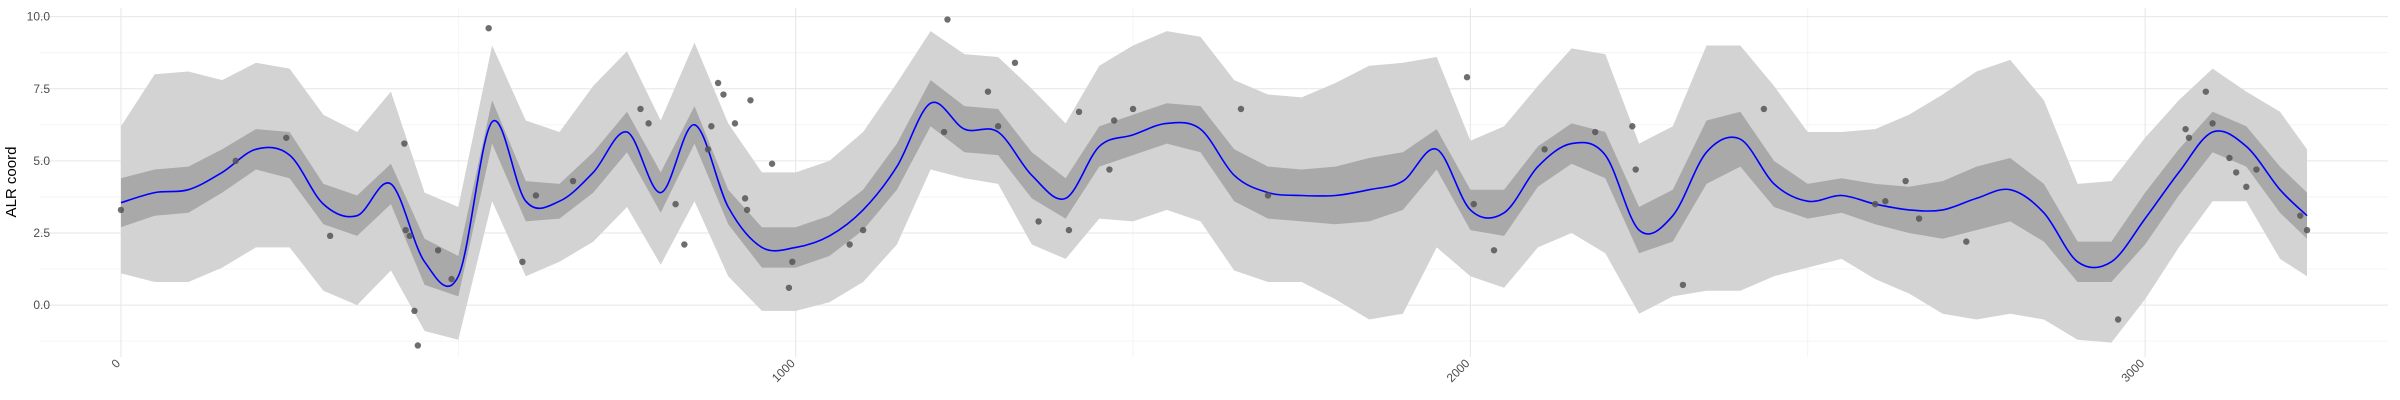 The width and height of the screenshot is (2400, 400). Describe the element at coordinates (2132, 370) in the screenshot. I see `x-tick-label: 3000` at that location.